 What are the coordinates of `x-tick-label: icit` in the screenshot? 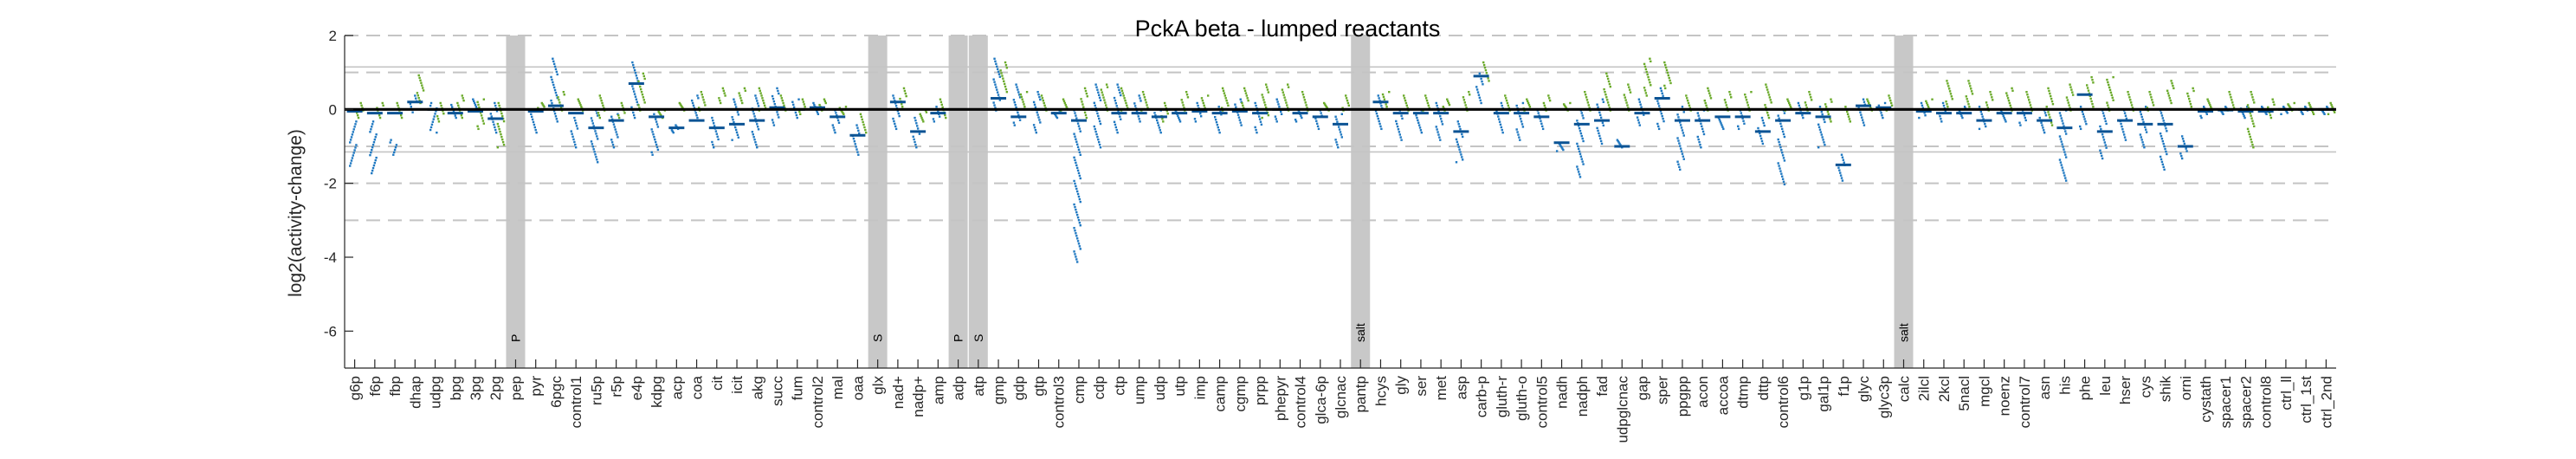 It's located at (737, 385).